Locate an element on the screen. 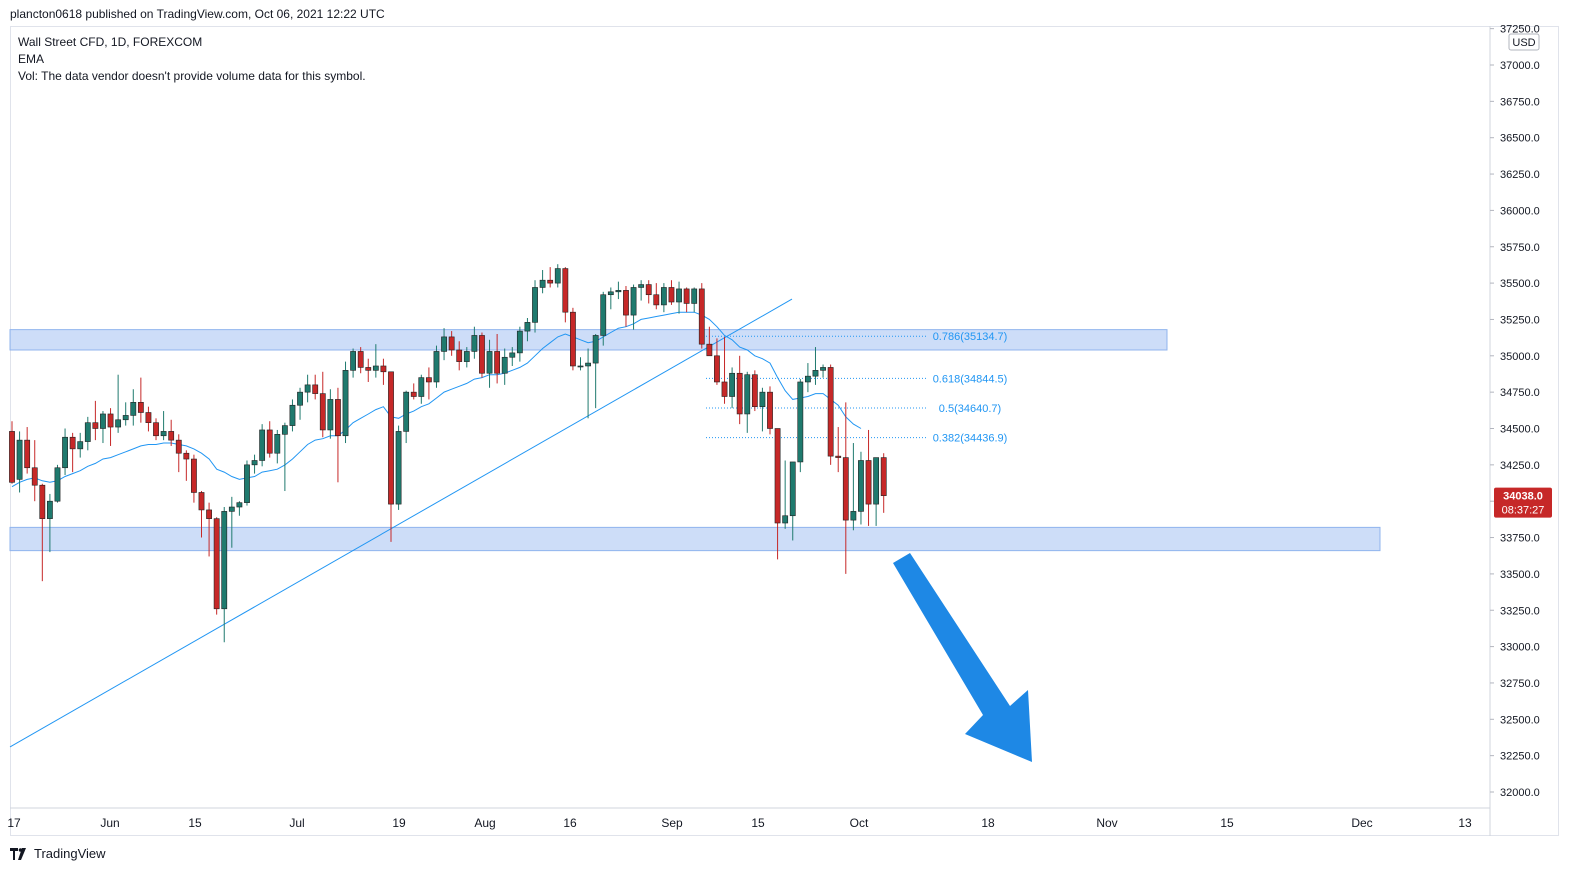 The height and width of the screenshot is (878, 1578). x-tick-label: Oct is located at coordinates (859, 823).